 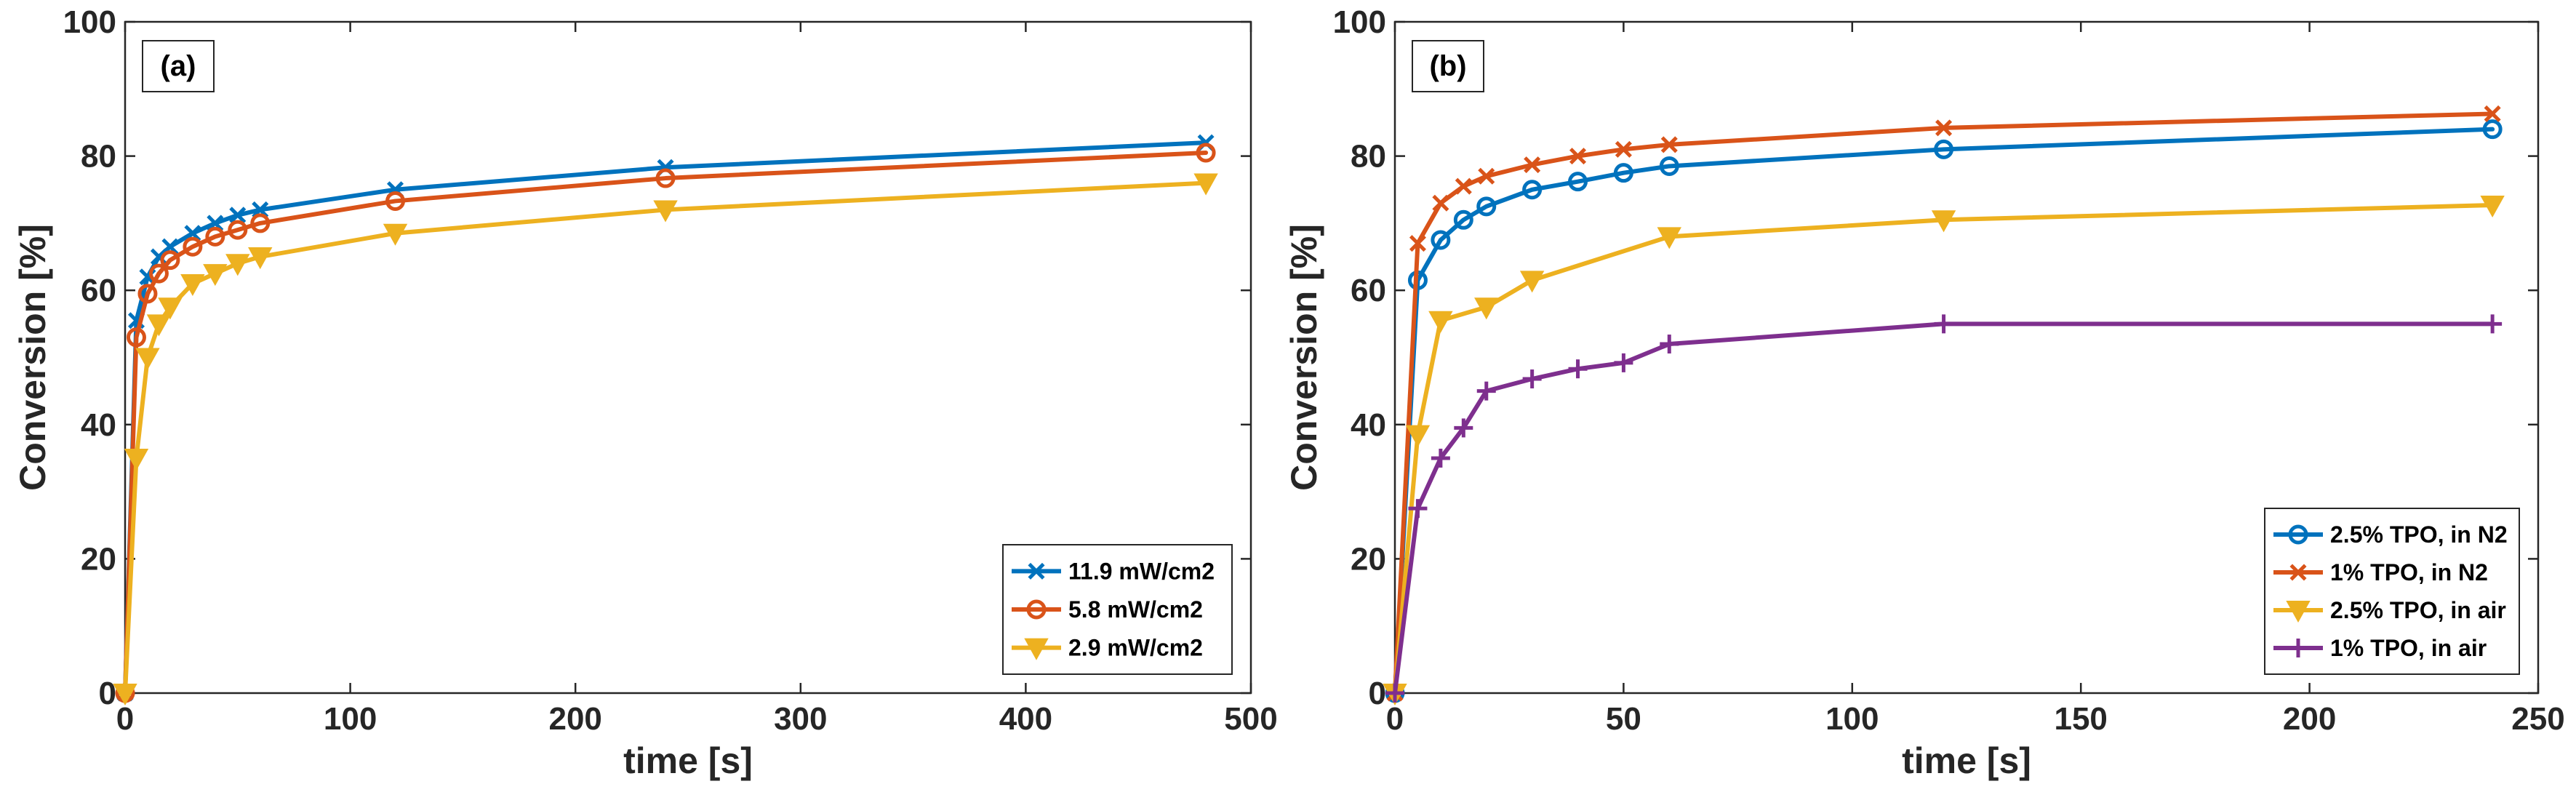 I want to click on panel-tag-label: (a), so click(x=178, y=66).